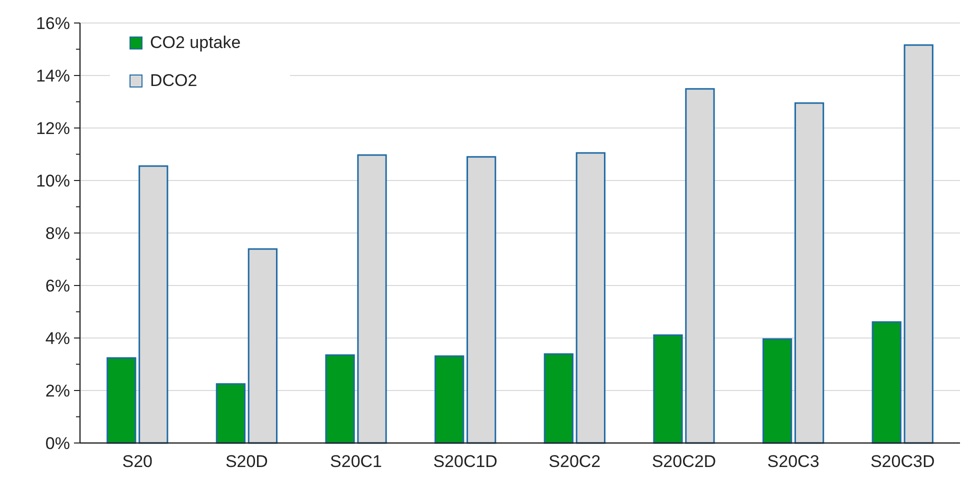  What do you see at coordinates (53, 128) in the screenshot?
I see `y-tick-label: 12%` at bounding box center [53, 128].